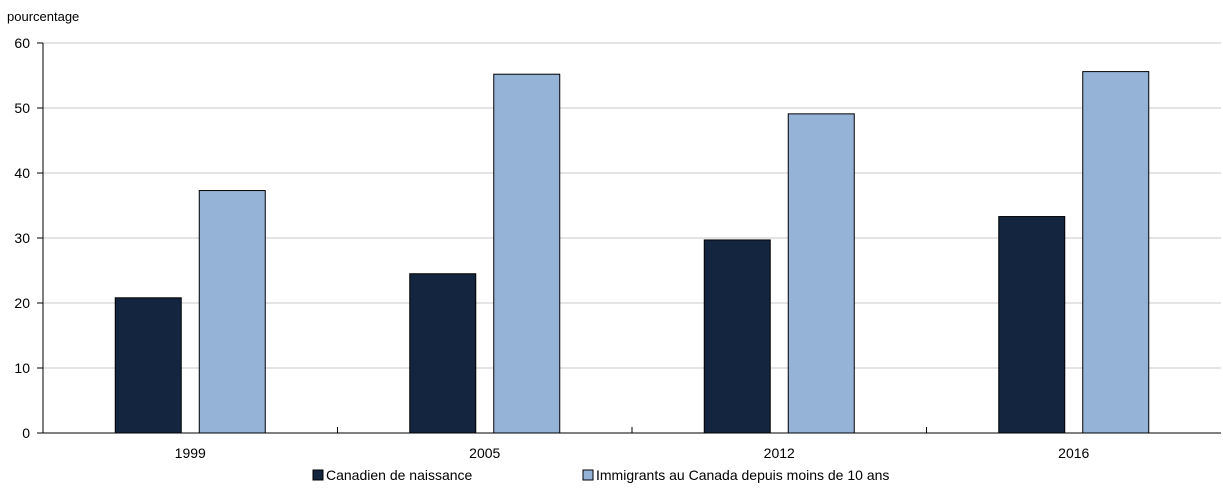 This screenshot has height=494, width=1223. Describe the element at coordinates (22, 303) in the screenshot. I see `y-tick-label: 20` at that location.